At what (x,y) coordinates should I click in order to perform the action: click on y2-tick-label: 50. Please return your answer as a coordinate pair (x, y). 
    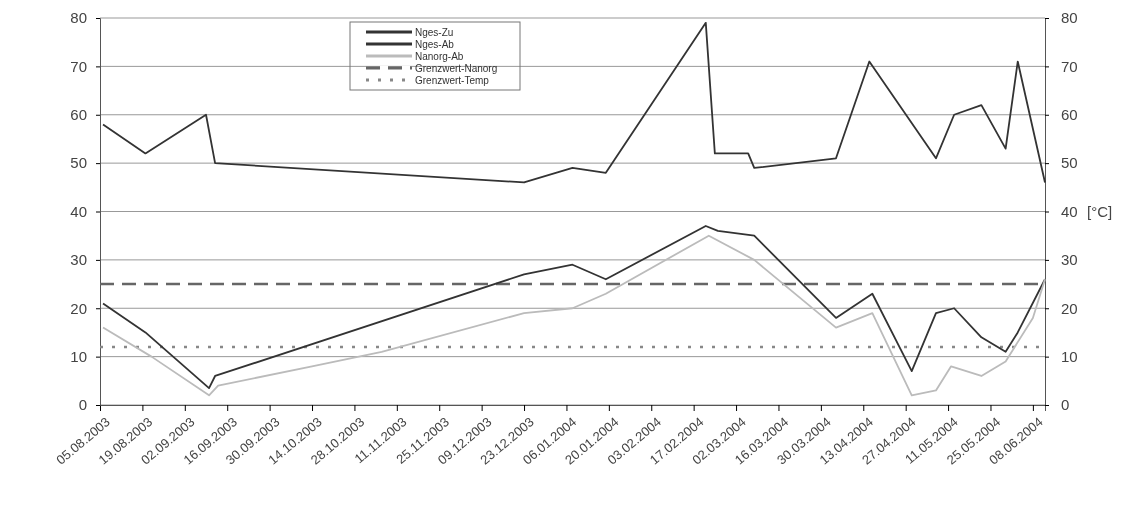
    Looking at the image, I should click on (1069, 163).